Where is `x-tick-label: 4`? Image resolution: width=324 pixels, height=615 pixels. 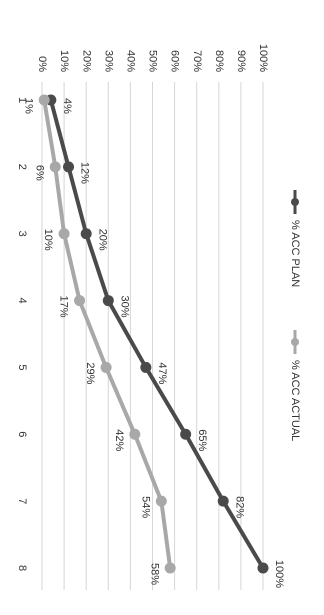 x-tick-label: 4 is located at coordinates (22, 301).